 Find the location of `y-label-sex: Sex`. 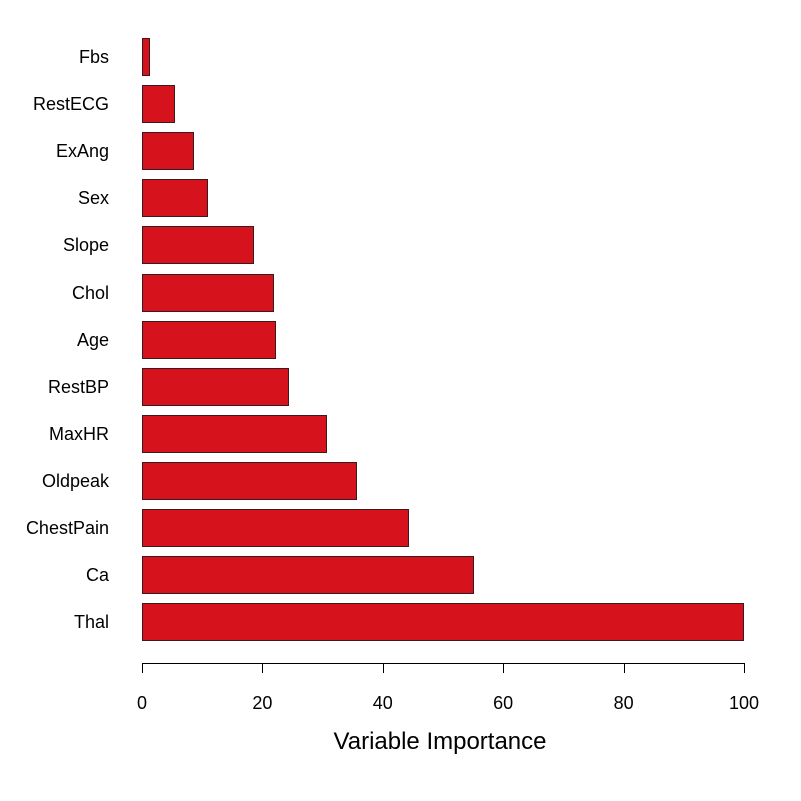

y-label-sex: Sex is located at coordinates (93, 198).